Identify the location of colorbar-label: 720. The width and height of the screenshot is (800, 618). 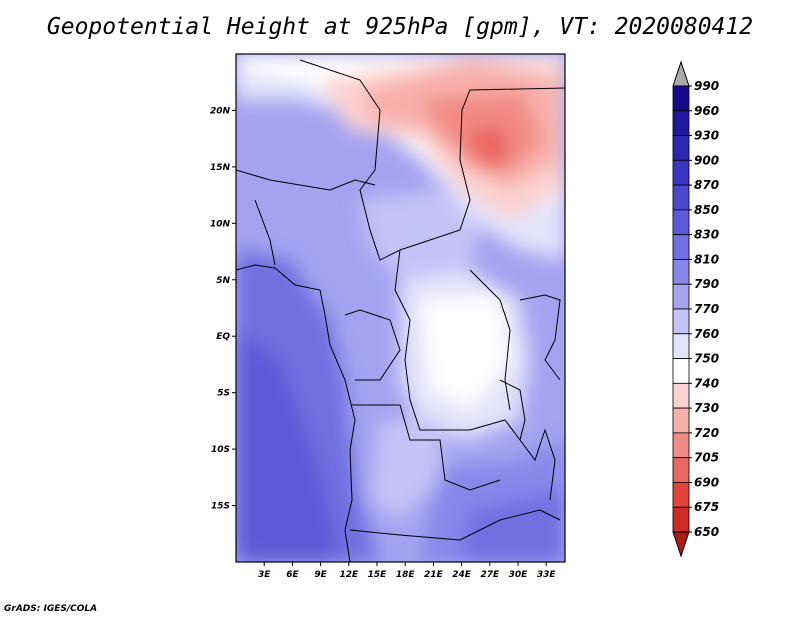
(706, 433).